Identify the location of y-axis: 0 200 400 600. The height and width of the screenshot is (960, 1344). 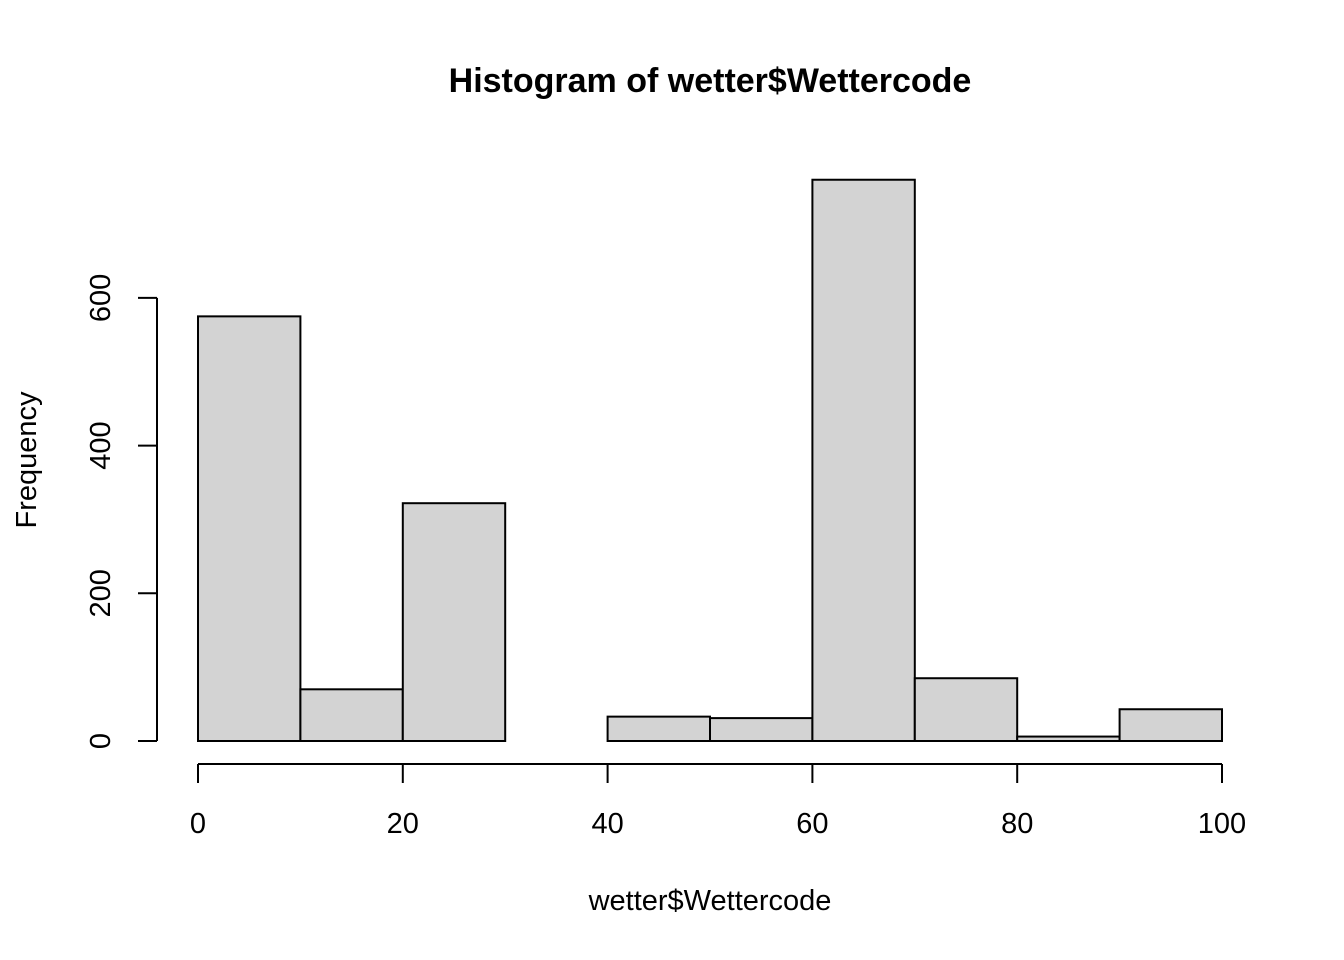
(121, 511).